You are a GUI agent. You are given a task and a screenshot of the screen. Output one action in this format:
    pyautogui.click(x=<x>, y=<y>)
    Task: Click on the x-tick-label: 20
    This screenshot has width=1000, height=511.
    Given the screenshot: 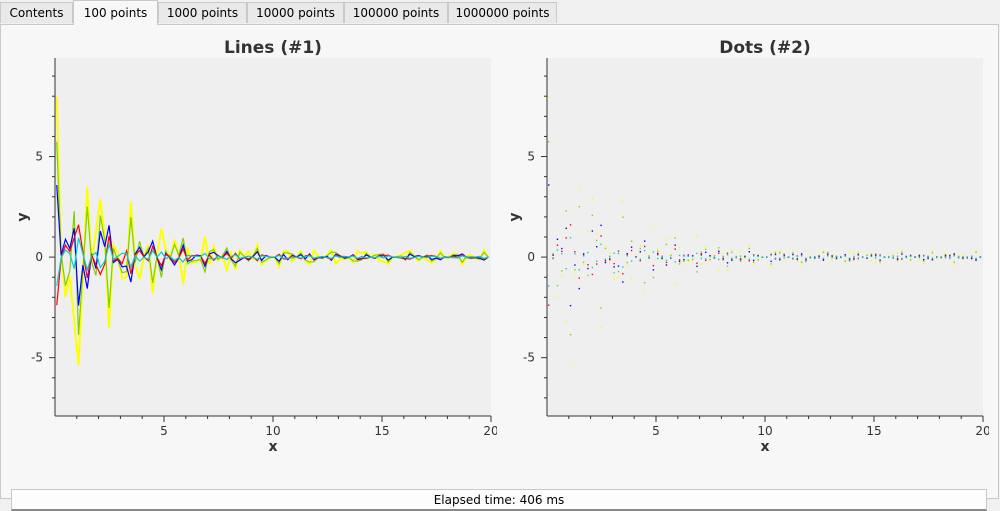 What is the action you would take?
    pyautogui.click(x=982, y=431)
    